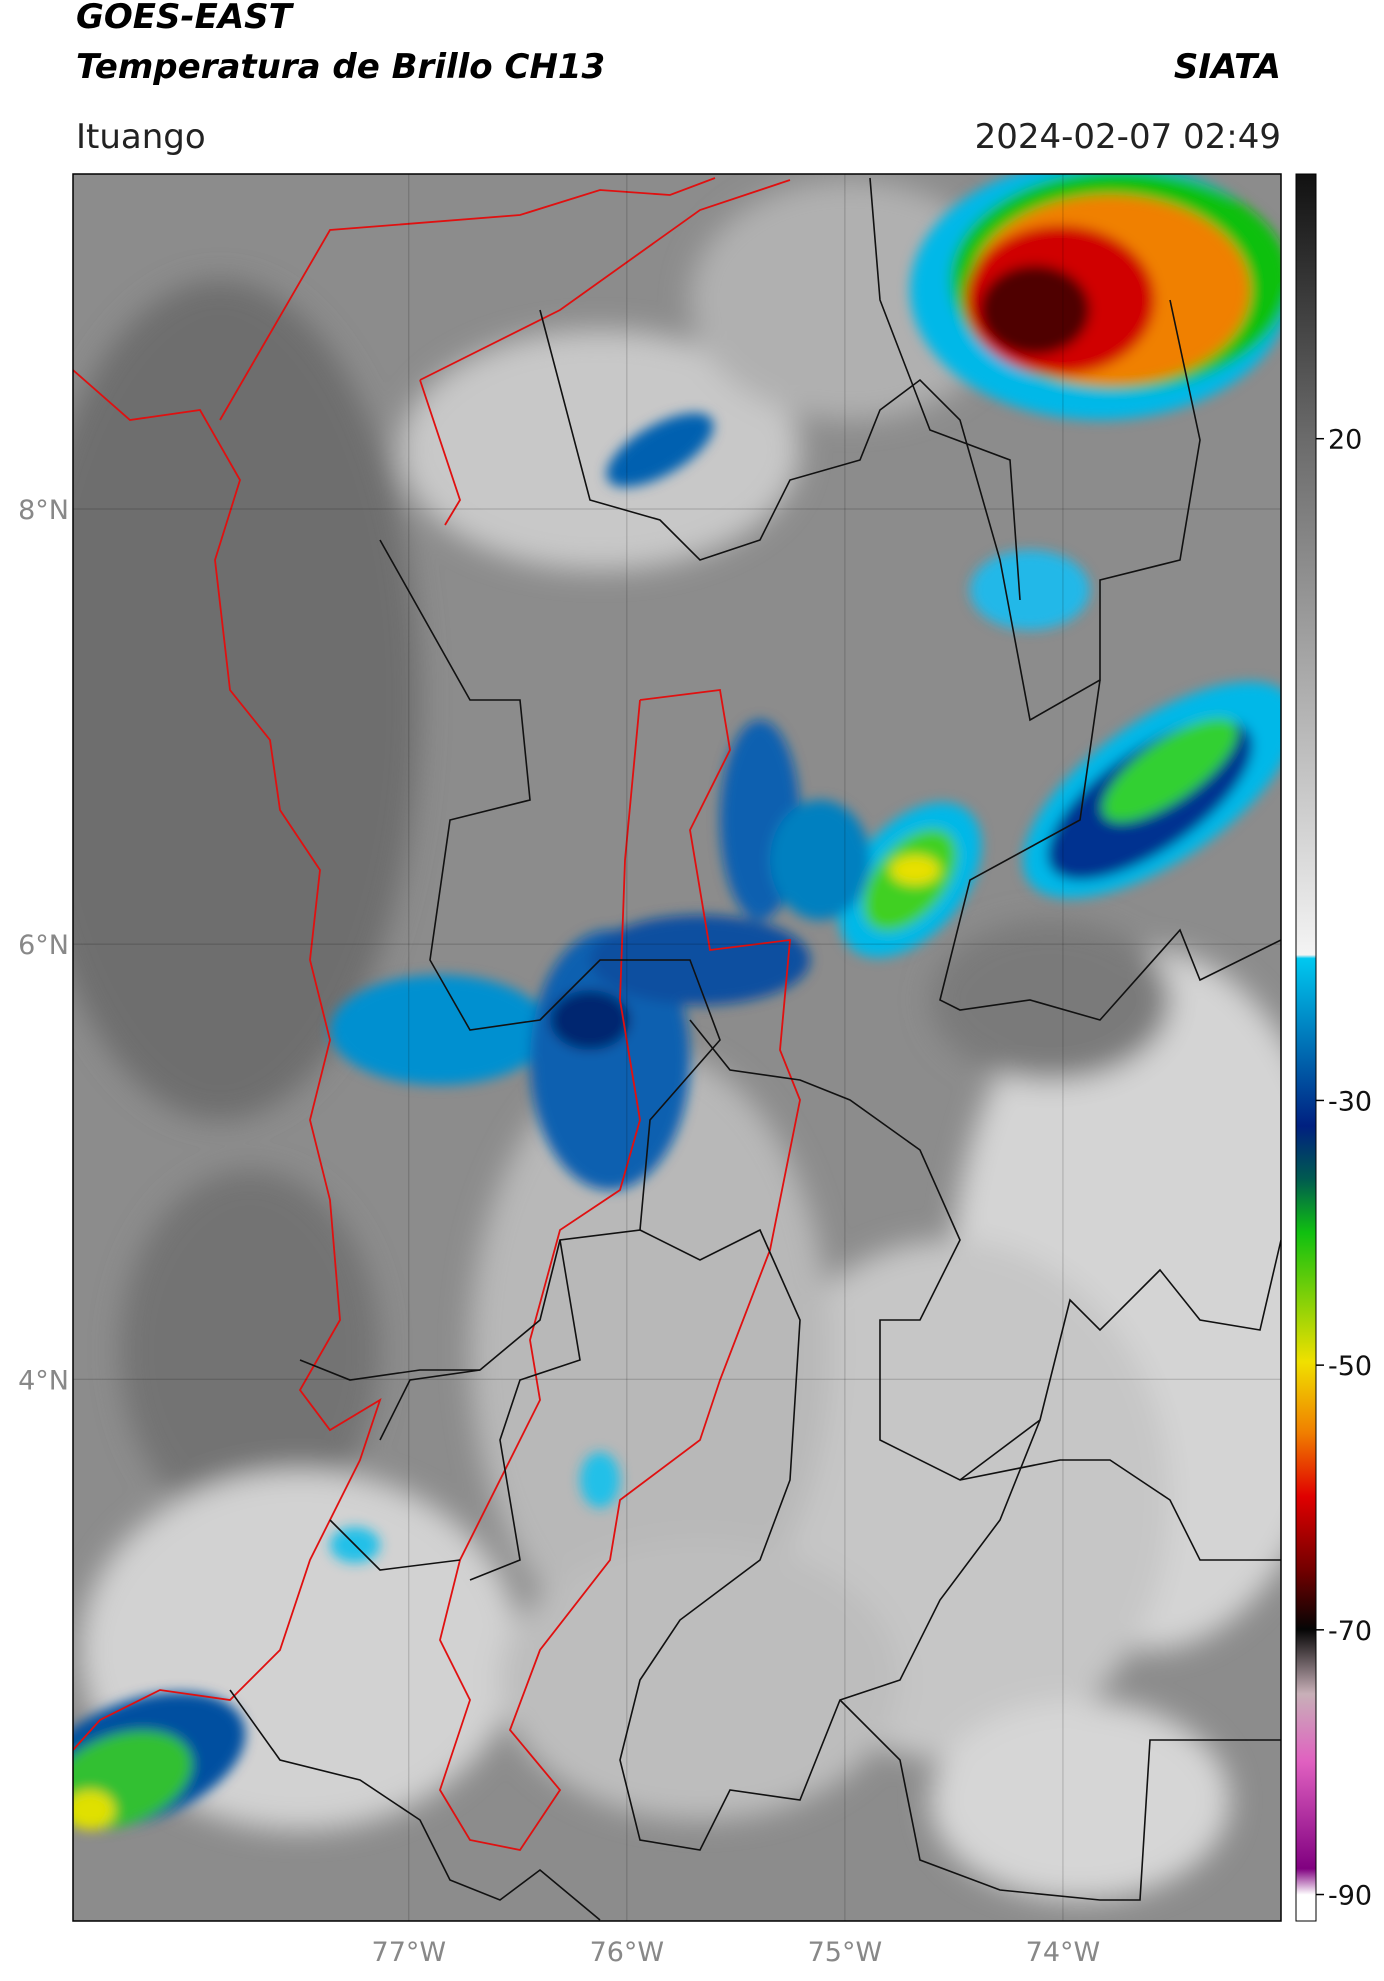  Describe the element at coordinates (43, 1380) in the screenshot. I see `y-tick-label: 4°N` at that location.